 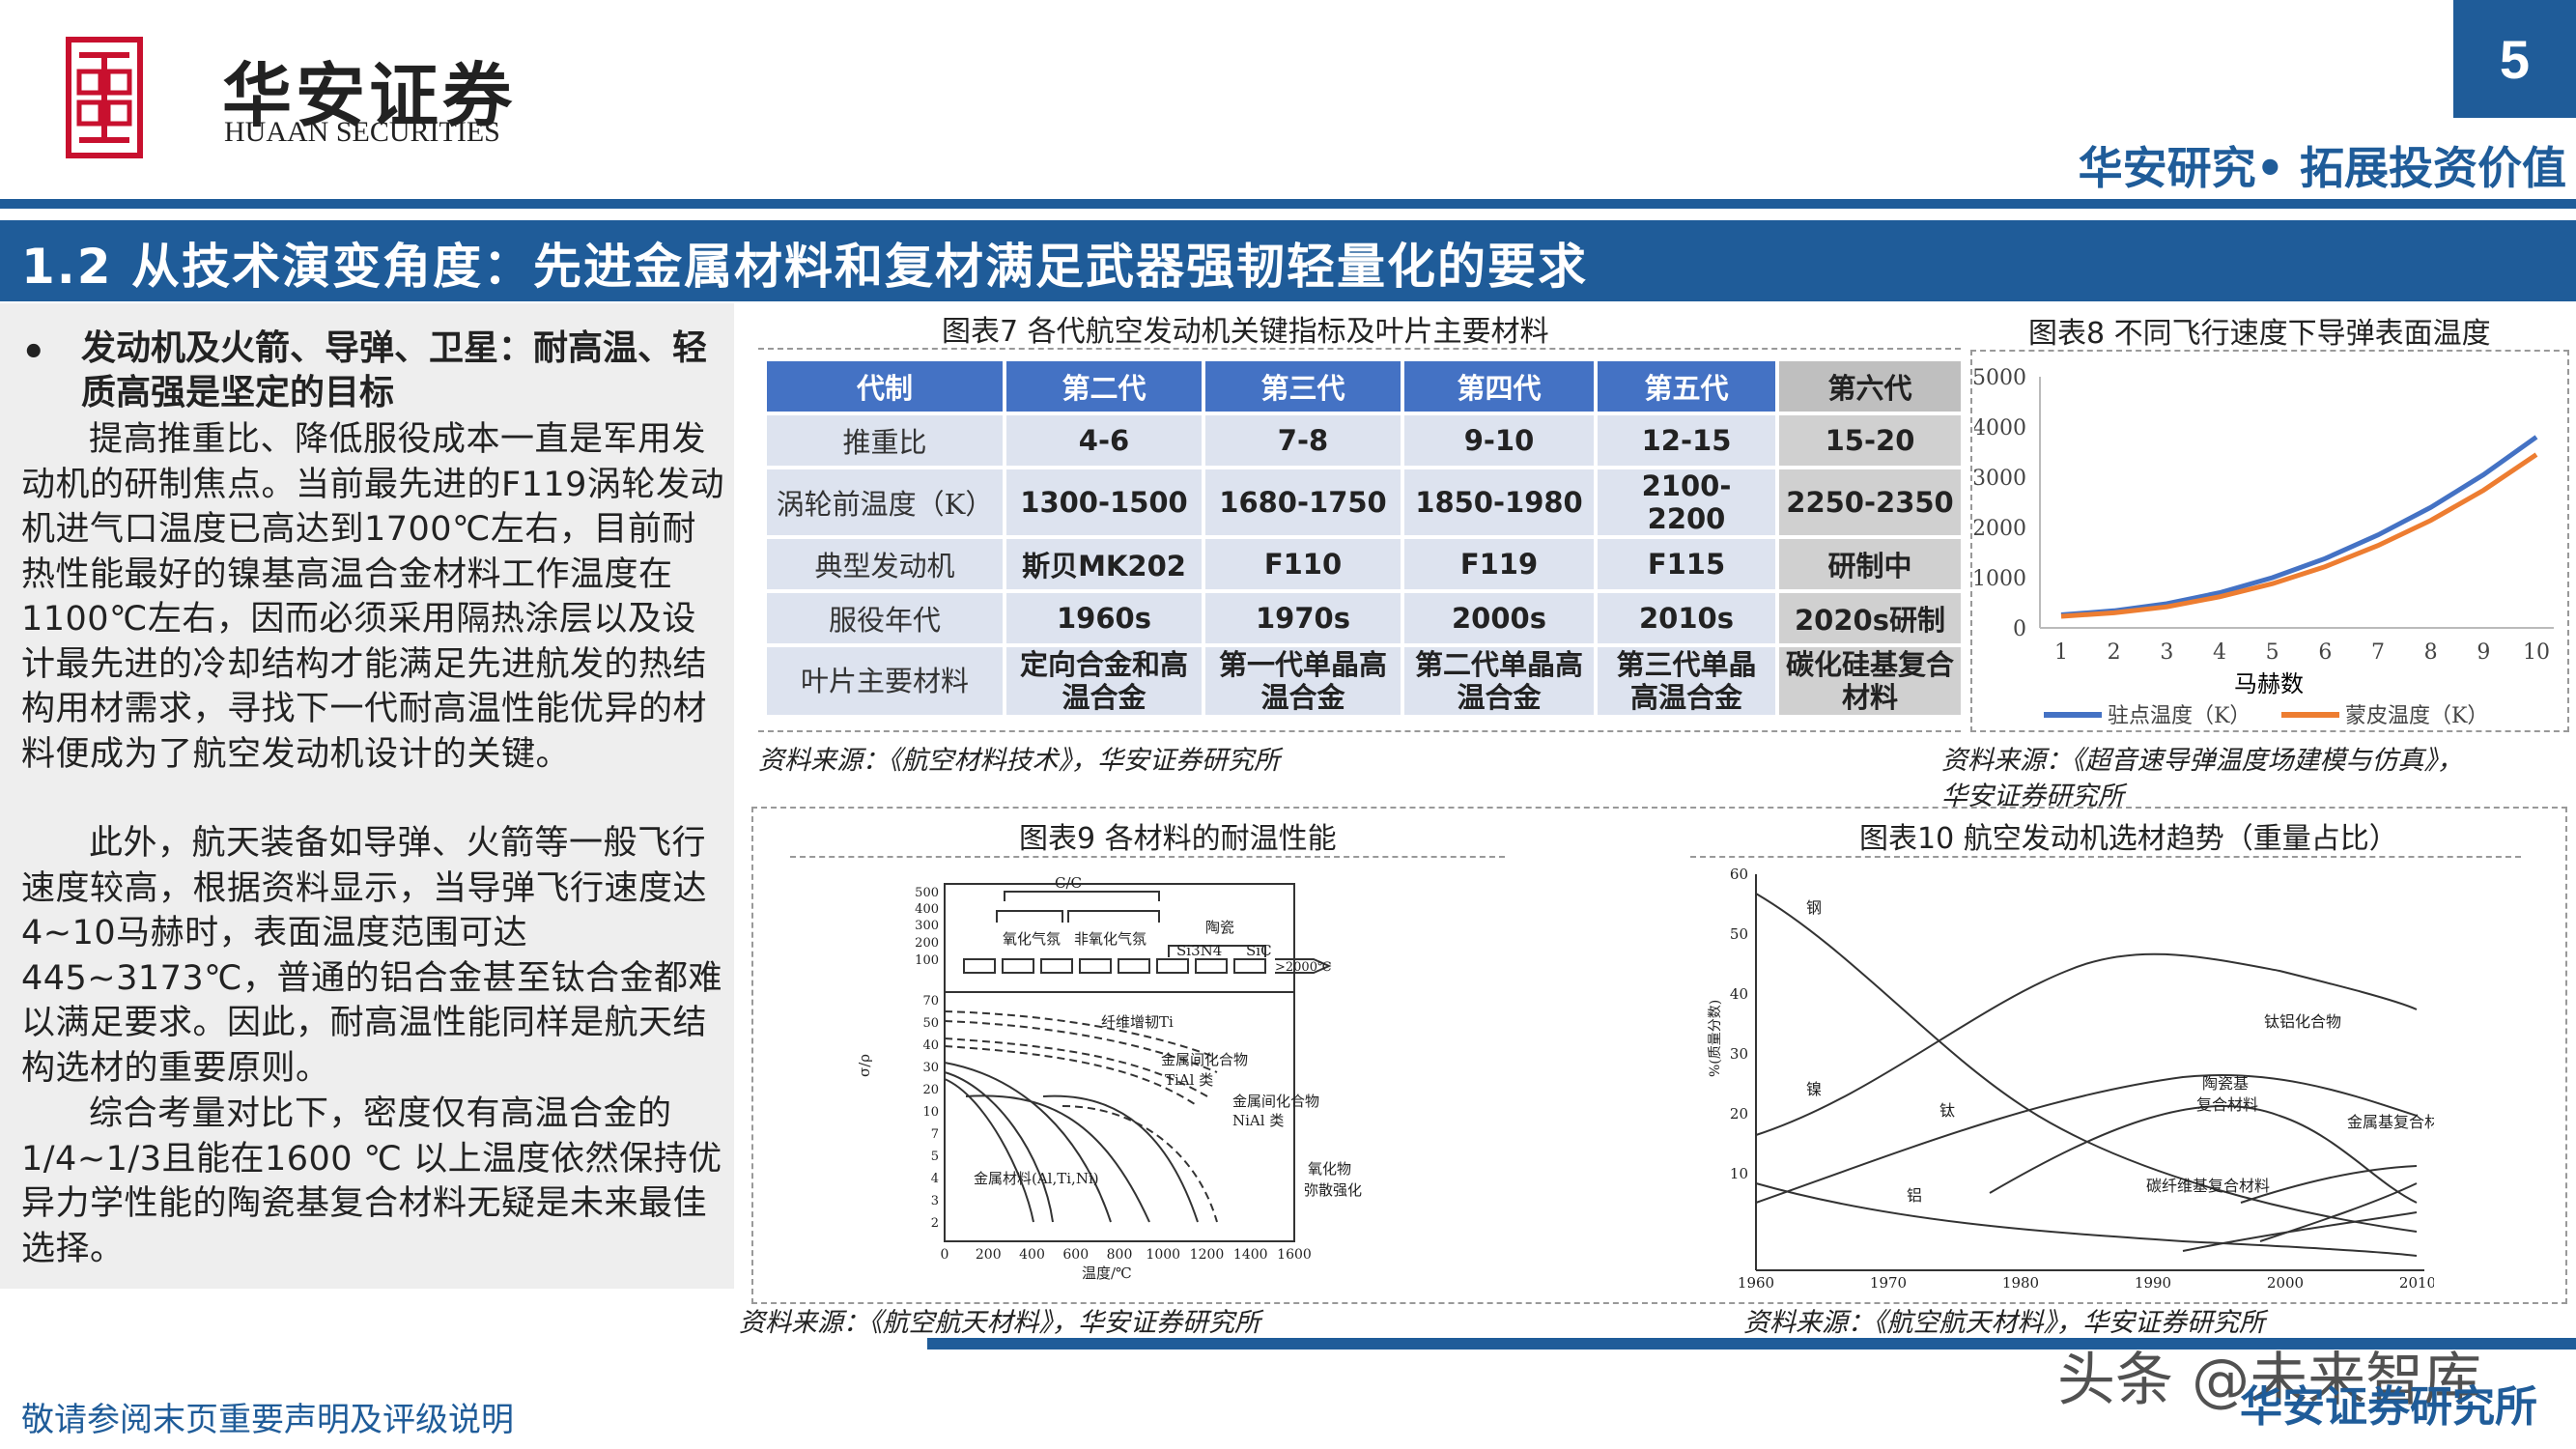 I want to click on brand-name-cn: 华安证券, so click(x=369, y=95).